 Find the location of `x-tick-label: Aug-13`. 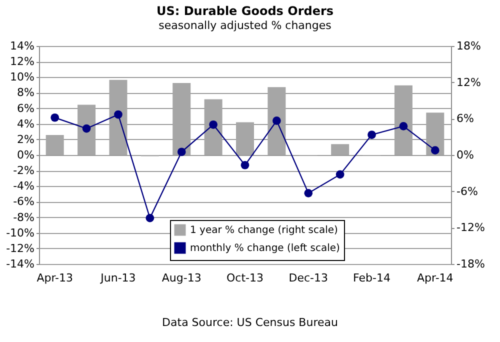

x-tick-label: Aug-13 is located at coordinates (182, 278).